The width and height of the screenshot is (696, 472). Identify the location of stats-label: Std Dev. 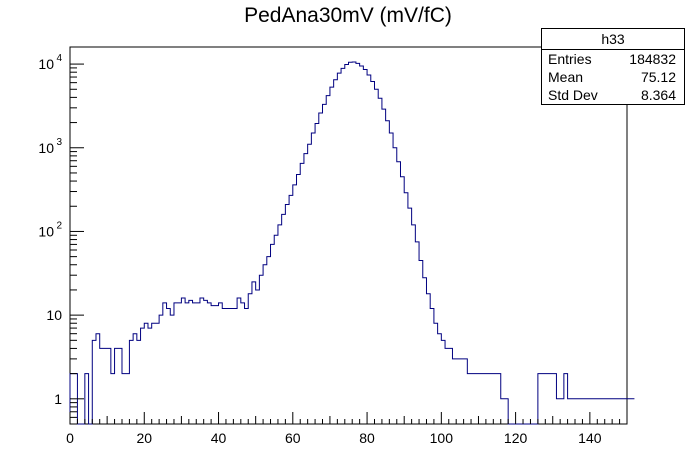
(573, 95).